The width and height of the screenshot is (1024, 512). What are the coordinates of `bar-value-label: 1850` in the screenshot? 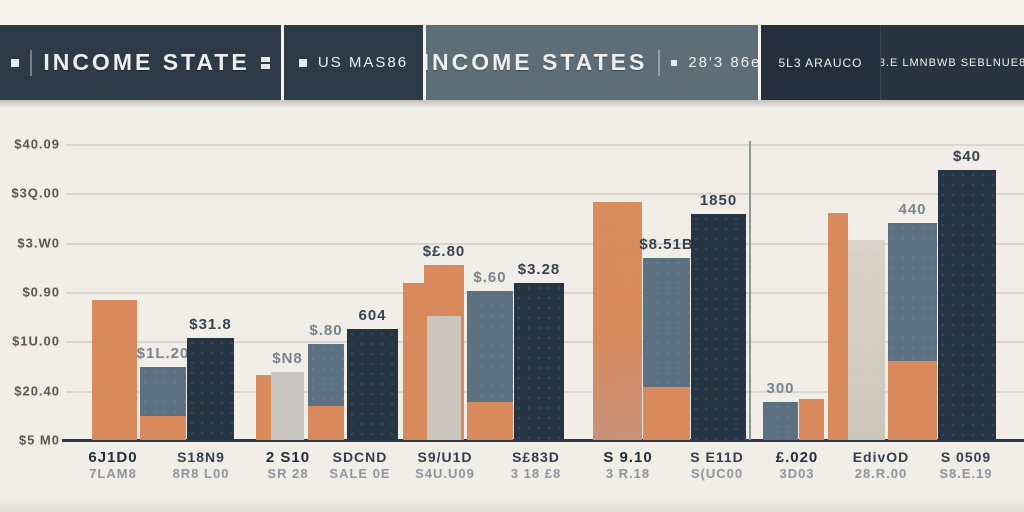 It's located at (718, 200).